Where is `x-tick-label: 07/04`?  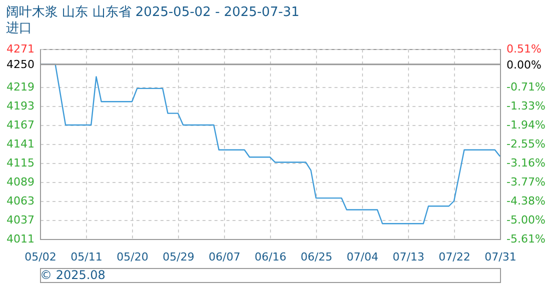 x-tick-label: 07/04 is located at coordinates (362, 257).